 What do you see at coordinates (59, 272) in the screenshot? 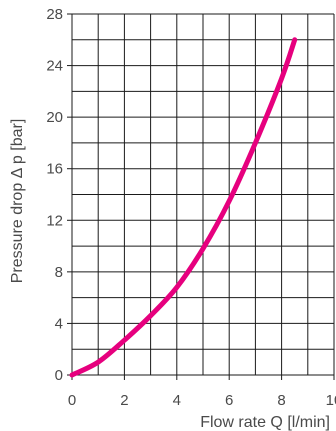
I see `y-tick-label: 8` at bounding box center [59, 272].